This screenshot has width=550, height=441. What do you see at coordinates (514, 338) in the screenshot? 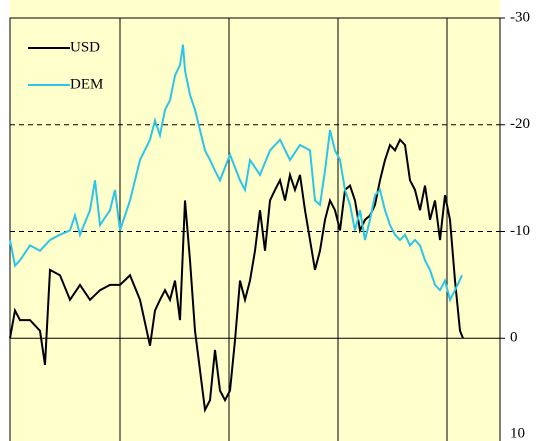
I see `y-tick-label: 0` at bounding box center [514, 338].